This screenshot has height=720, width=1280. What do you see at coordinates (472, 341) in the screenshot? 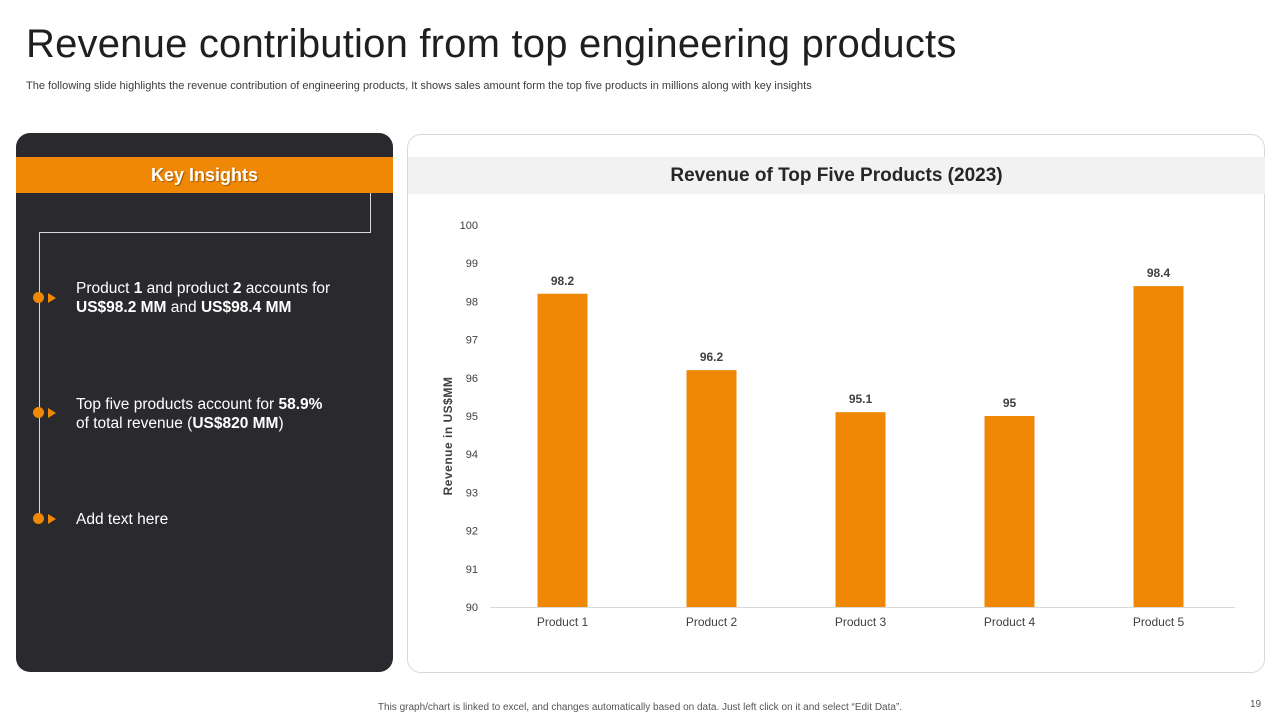
I see `y-tick-label: 97` at bounding box center [472, 341].